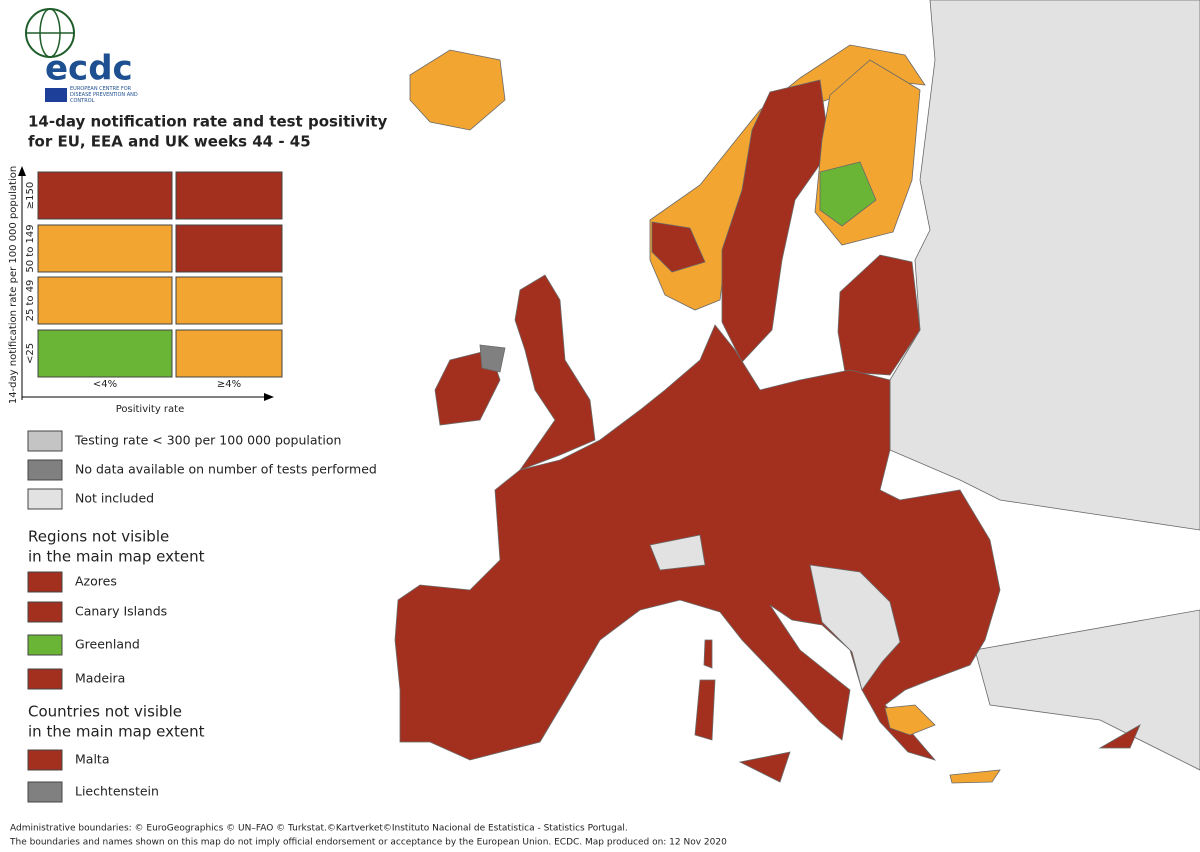 This screenshot has height=852, width=1200. I want to click on switzerland, so click(677, 552).